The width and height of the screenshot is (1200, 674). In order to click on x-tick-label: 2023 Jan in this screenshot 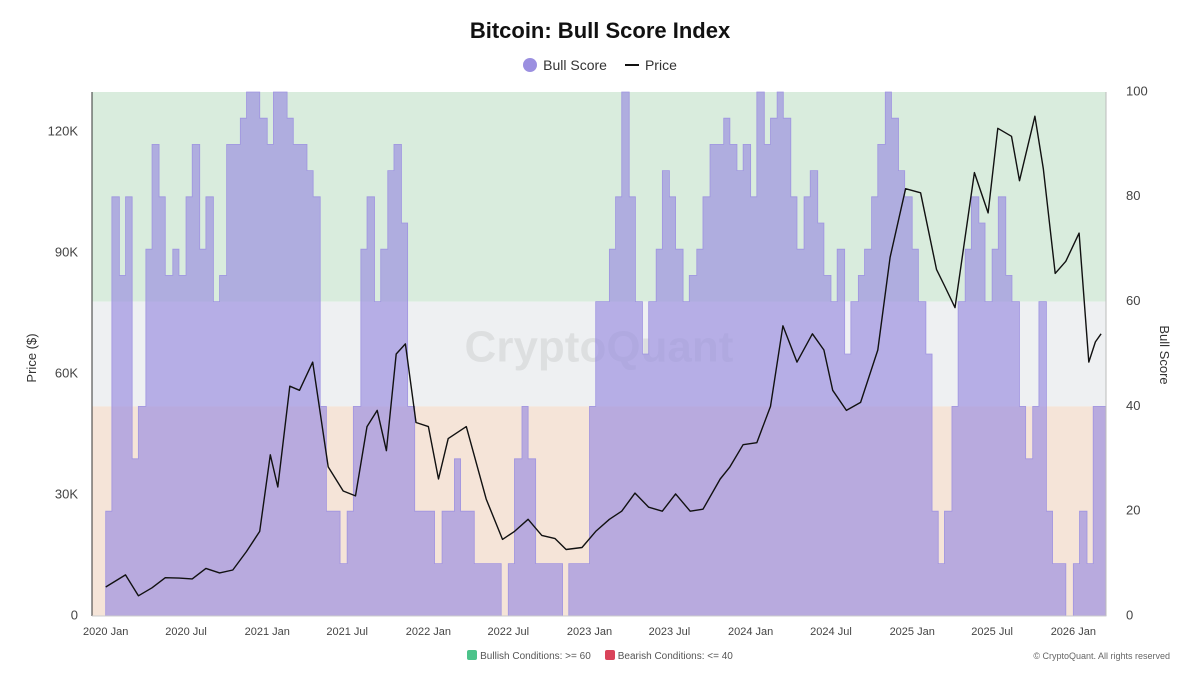, I will do `click(589, 632)`.